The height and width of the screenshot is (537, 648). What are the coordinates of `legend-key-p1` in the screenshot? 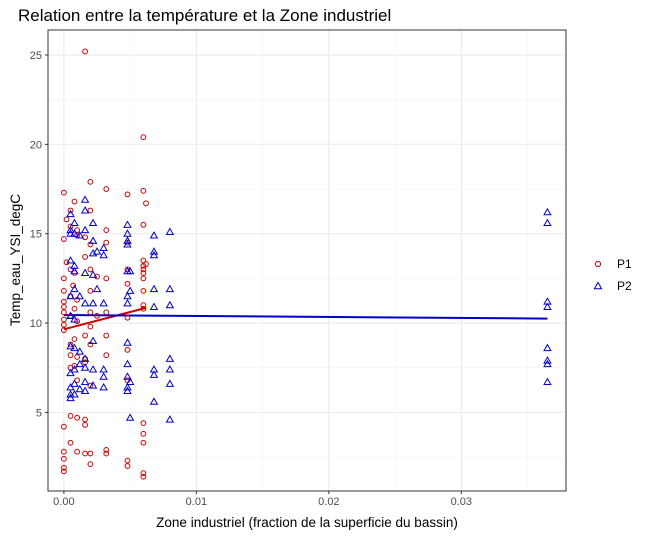 It's located at (598, 264).